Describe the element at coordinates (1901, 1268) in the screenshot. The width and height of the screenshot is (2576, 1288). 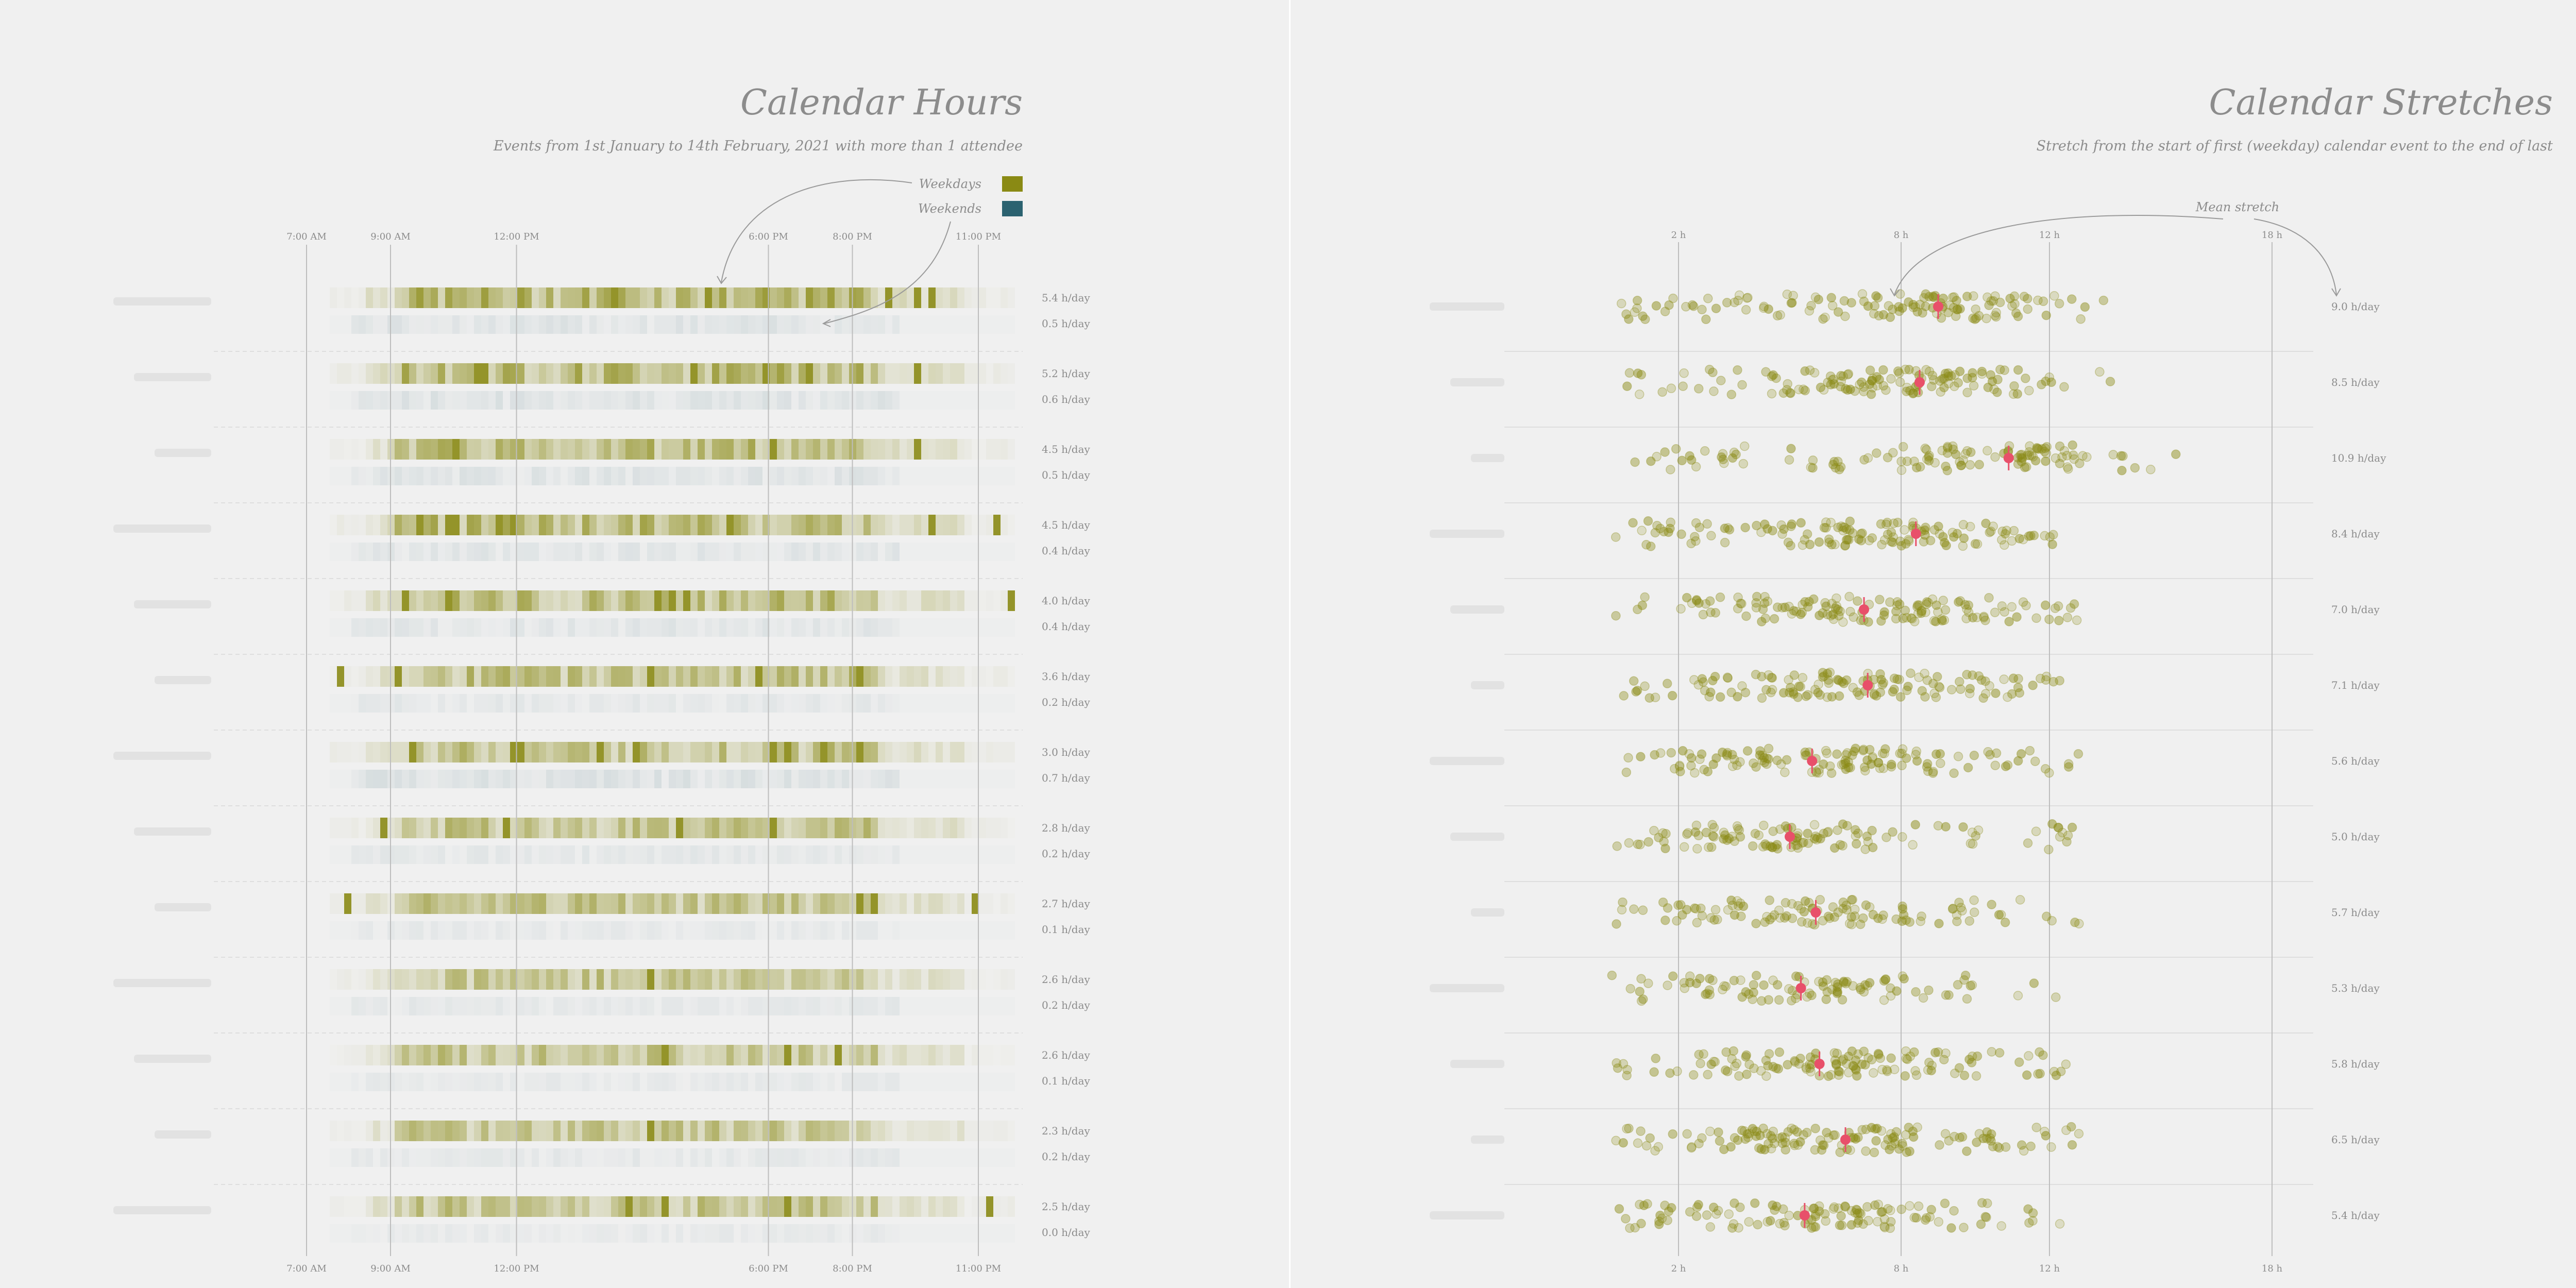
I see `stretch-tick-label-bottom: 8 h` at that location.